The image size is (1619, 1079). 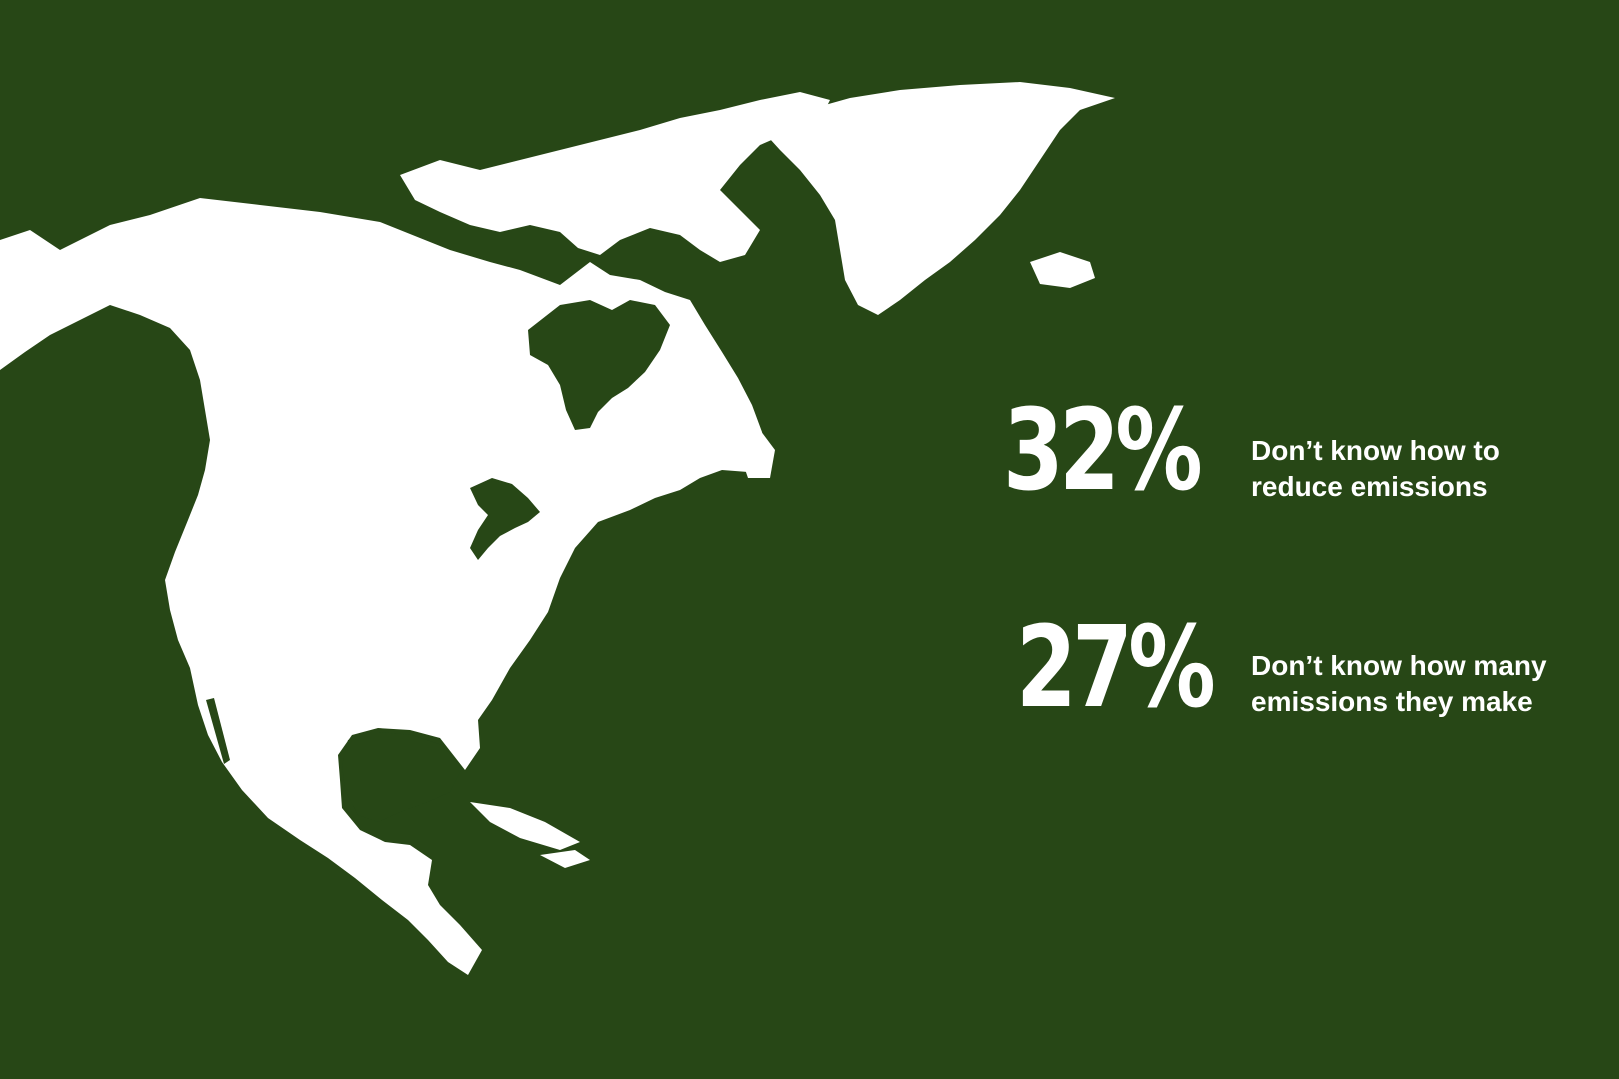 I want to click on stat-description-line: reduce emissions, so click(x=1369, y=486).